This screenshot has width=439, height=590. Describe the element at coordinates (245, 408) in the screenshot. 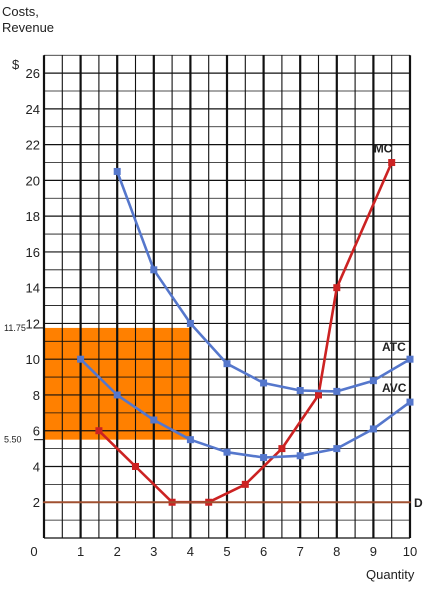

I see `series-line-avc` at that location.